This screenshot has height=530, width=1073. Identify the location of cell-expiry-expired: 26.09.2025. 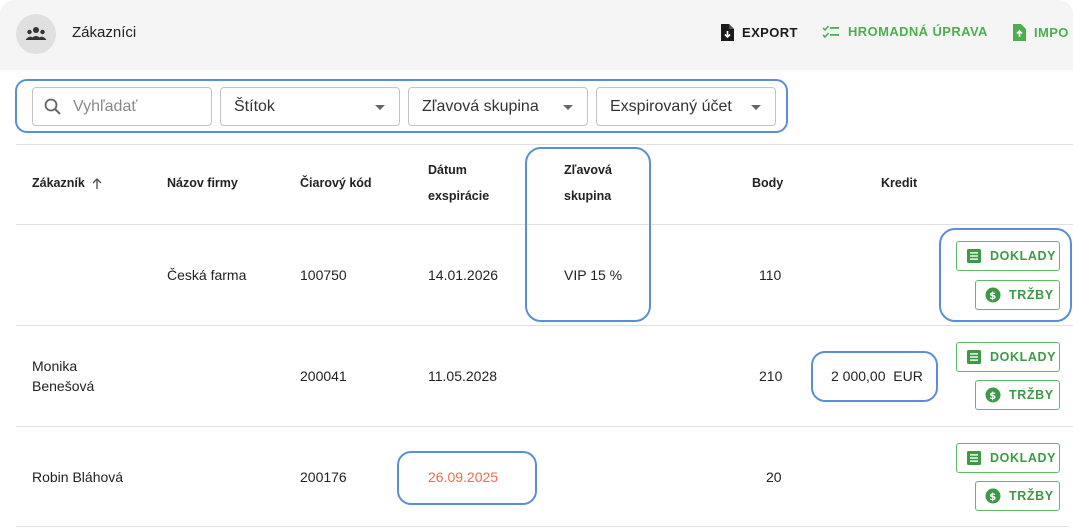
(463, 477).